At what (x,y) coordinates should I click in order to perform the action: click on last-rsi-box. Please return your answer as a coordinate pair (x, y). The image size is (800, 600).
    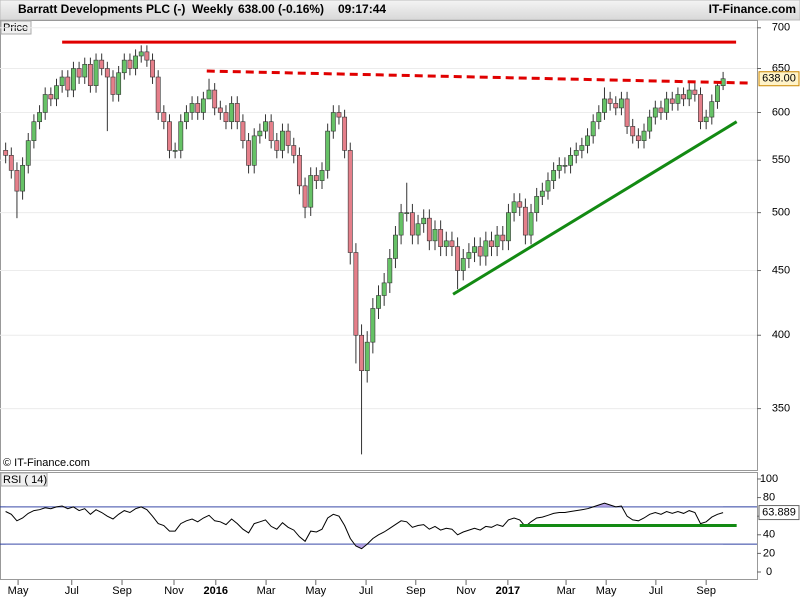
    Looking at the image, I should click on (779, 513).